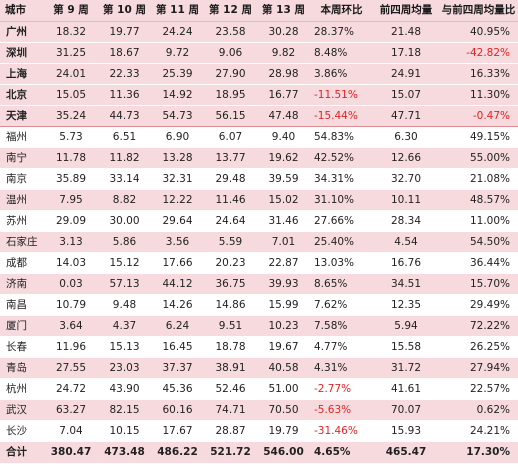 Image resolution: width=518 pixels, height=464 pixels. I want to click on week-10-cell: 9.48, so click(124, 305).